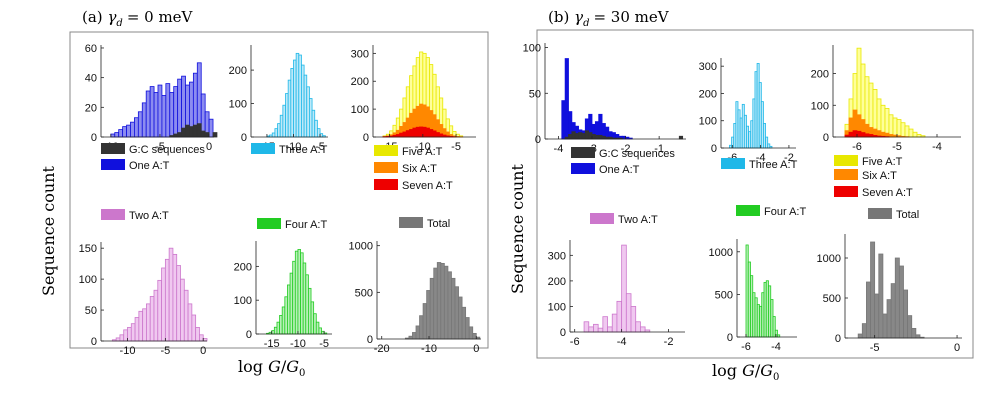 The image size is (981, 403). Describe the element at coordinates (887, 193) in the screenshot. I see `legend-label: Seven A:T` at that location.